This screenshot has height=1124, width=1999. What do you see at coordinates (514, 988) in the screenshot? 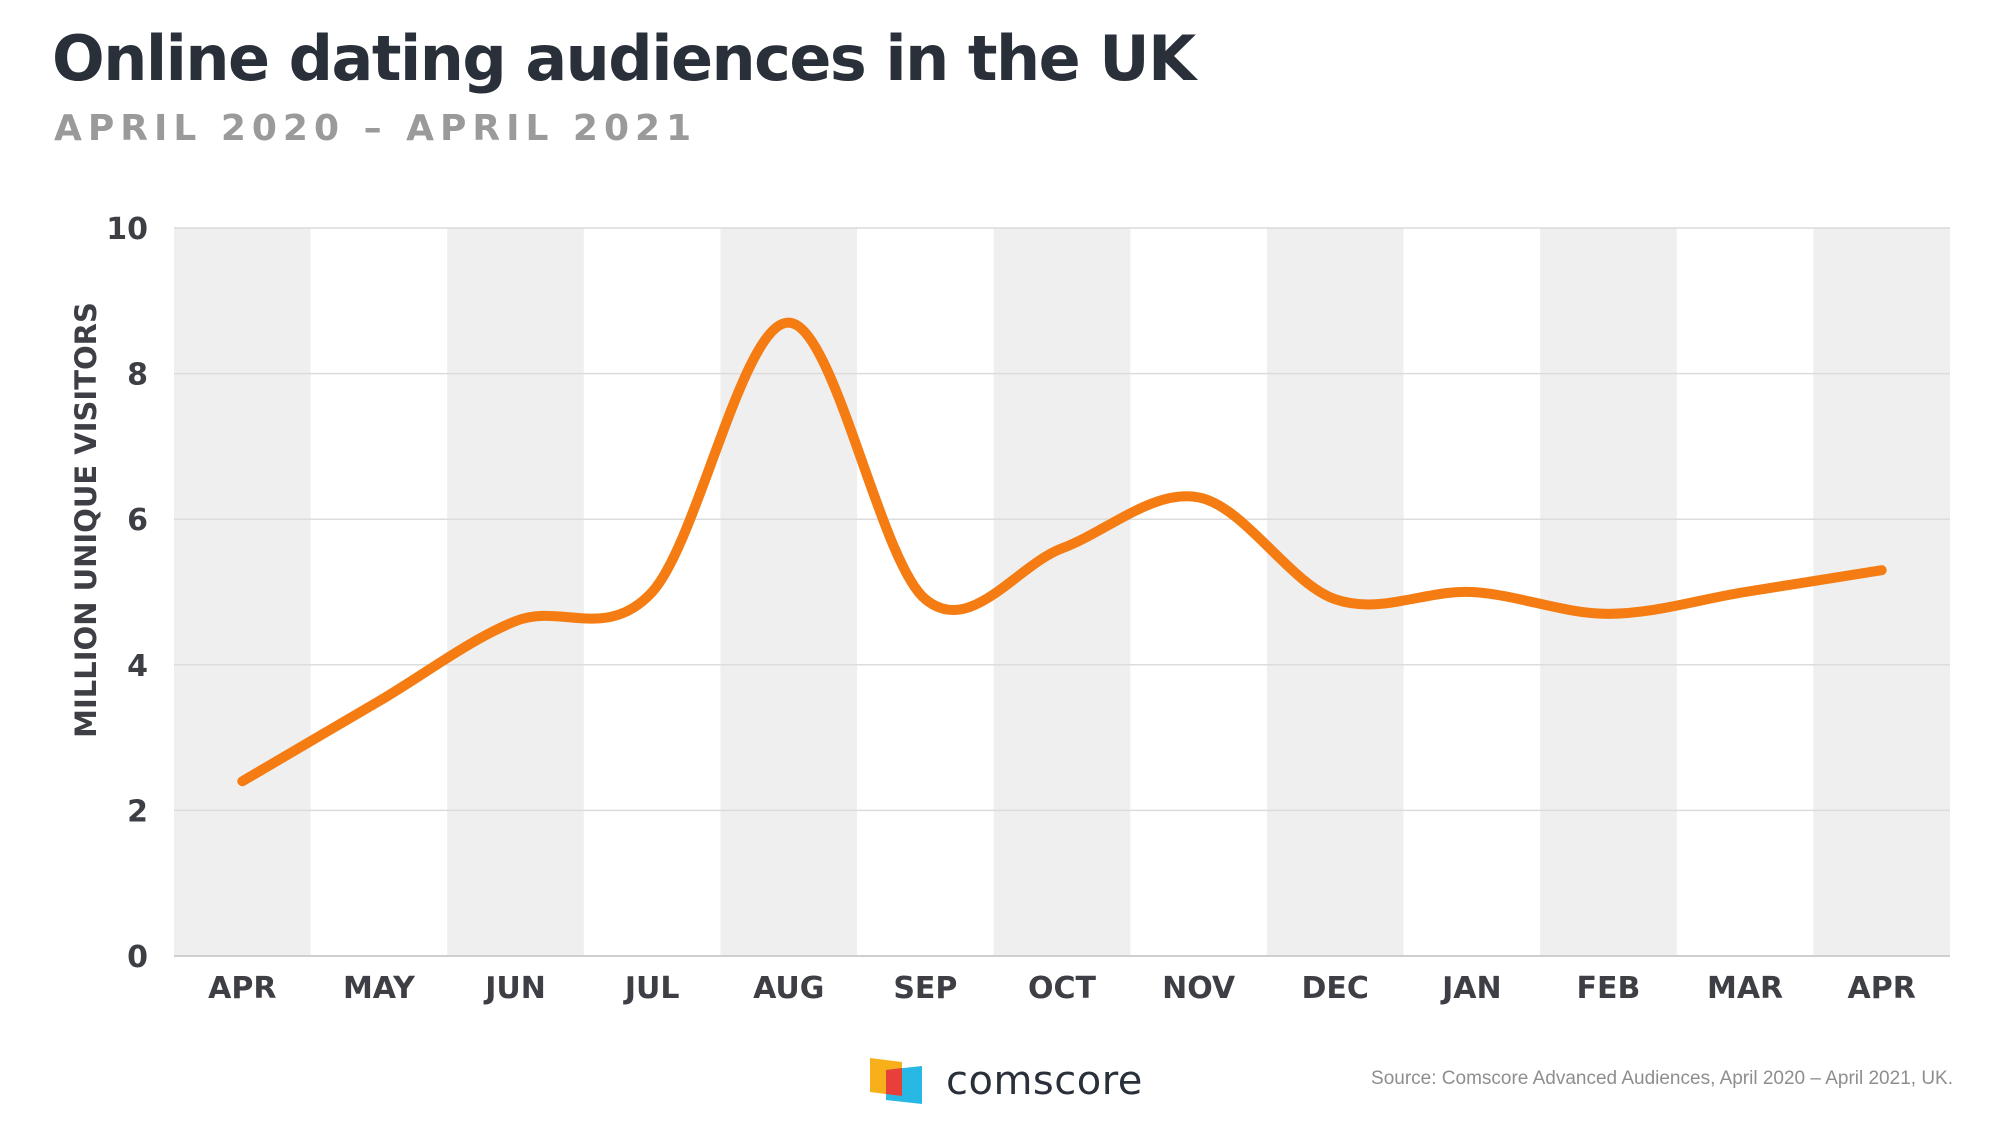
I see `x-tick-label: JUN` at bounding box center [514, 988].